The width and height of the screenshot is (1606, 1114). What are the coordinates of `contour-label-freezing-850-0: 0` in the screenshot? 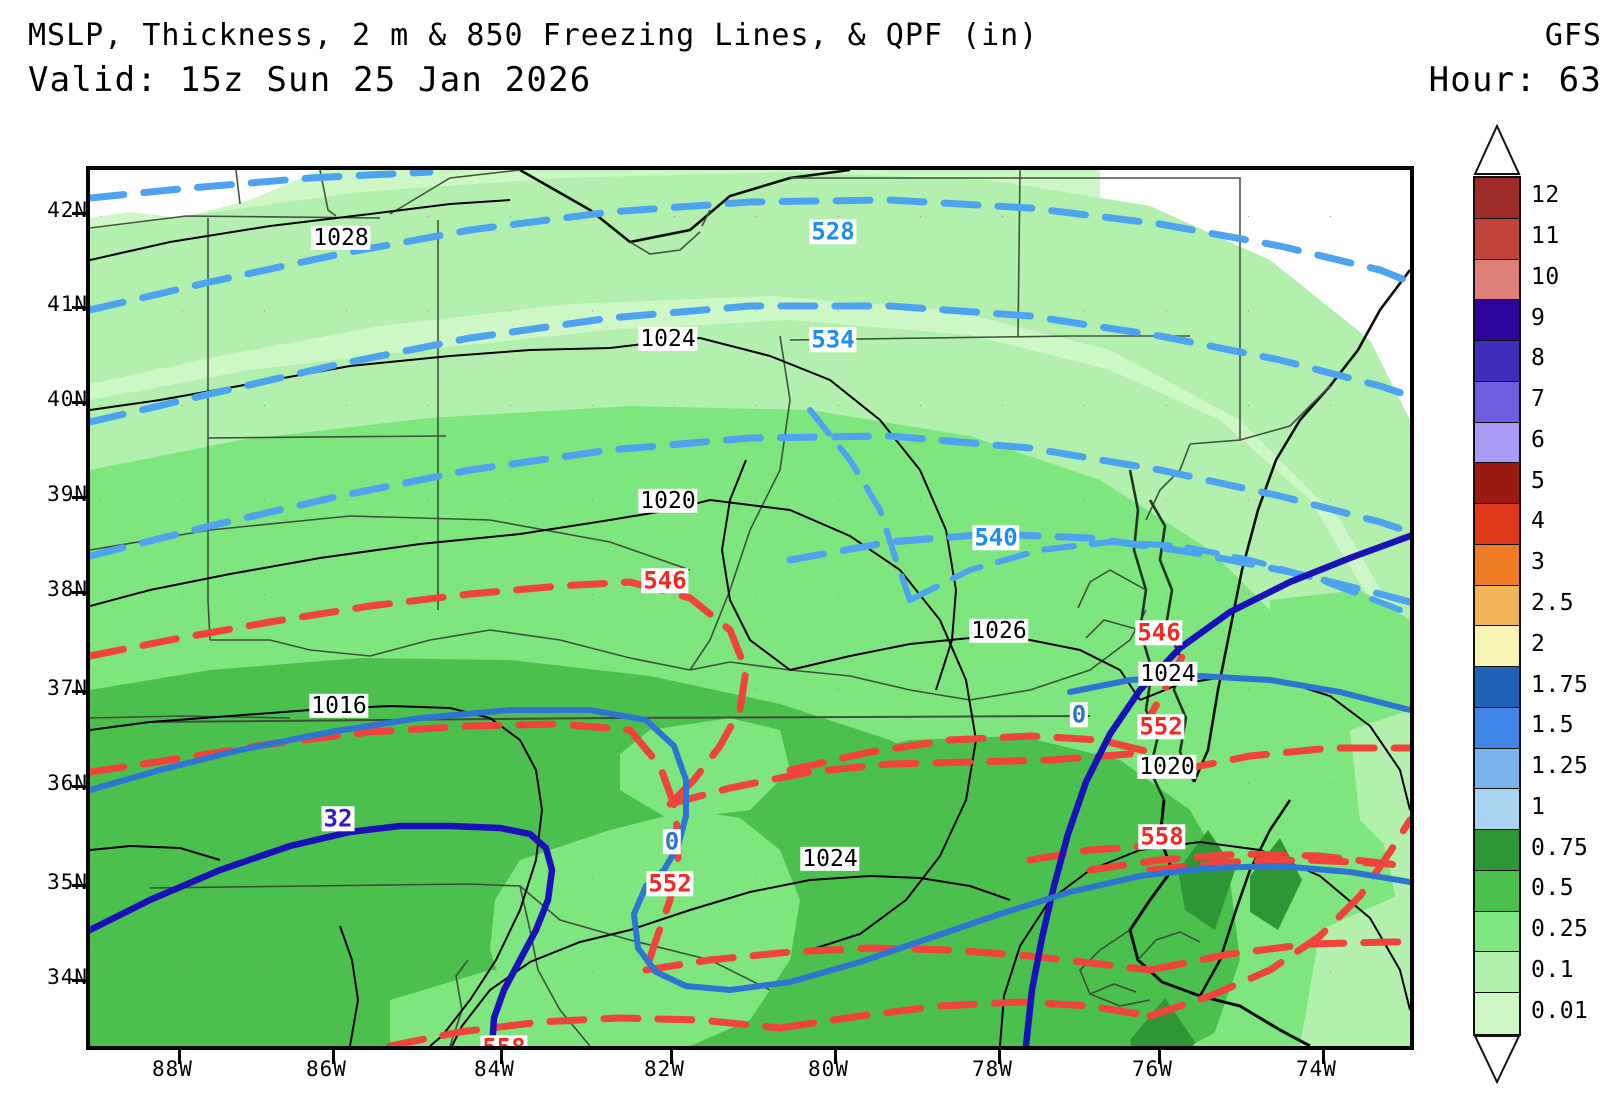 It's located at (1079, 714).